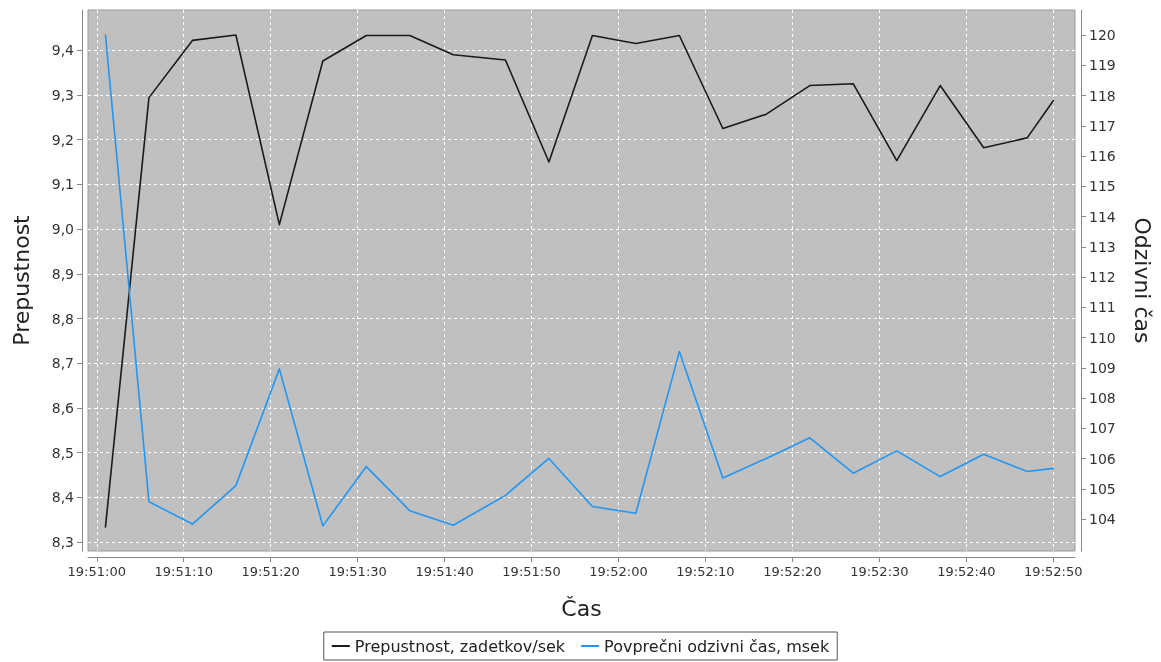 The image size is (1161, 662). What do you see at coordinates (62, 363) in the screenshot?
I see `y-tick-label: 8,7` at bounding box center [62, 363].